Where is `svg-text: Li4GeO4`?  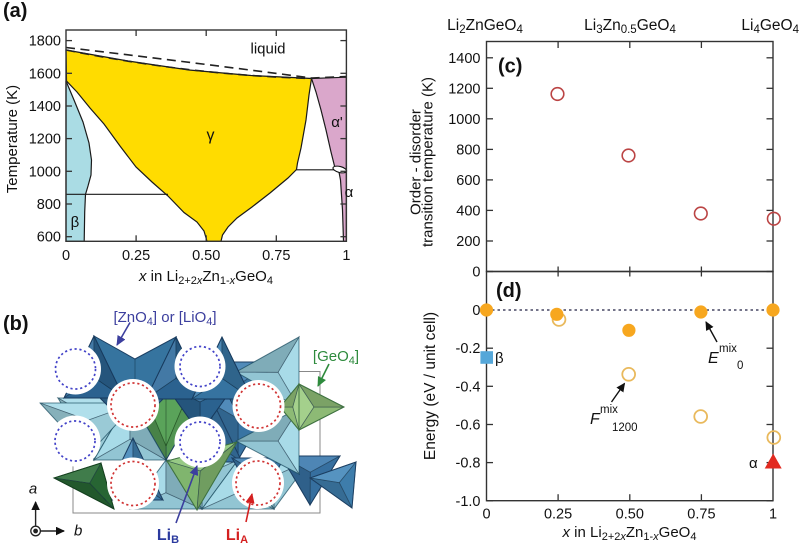
svg-text: Li4GeO4 is located at coordinates (770, 26).